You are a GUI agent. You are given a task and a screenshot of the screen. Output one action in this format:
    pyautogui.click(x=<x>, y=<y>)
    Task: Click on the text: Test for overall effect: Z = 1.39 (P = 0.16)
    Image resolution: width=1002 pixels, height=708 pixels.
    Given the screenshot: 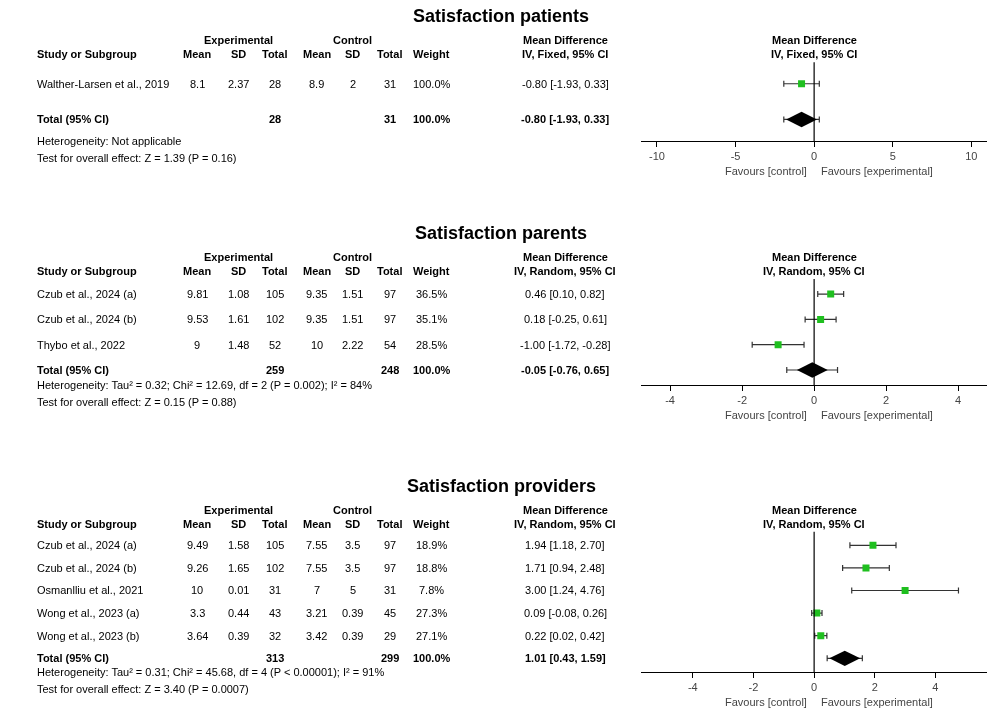 What is the action you would take?
    pyautogui.click(x=137, y=158)
    